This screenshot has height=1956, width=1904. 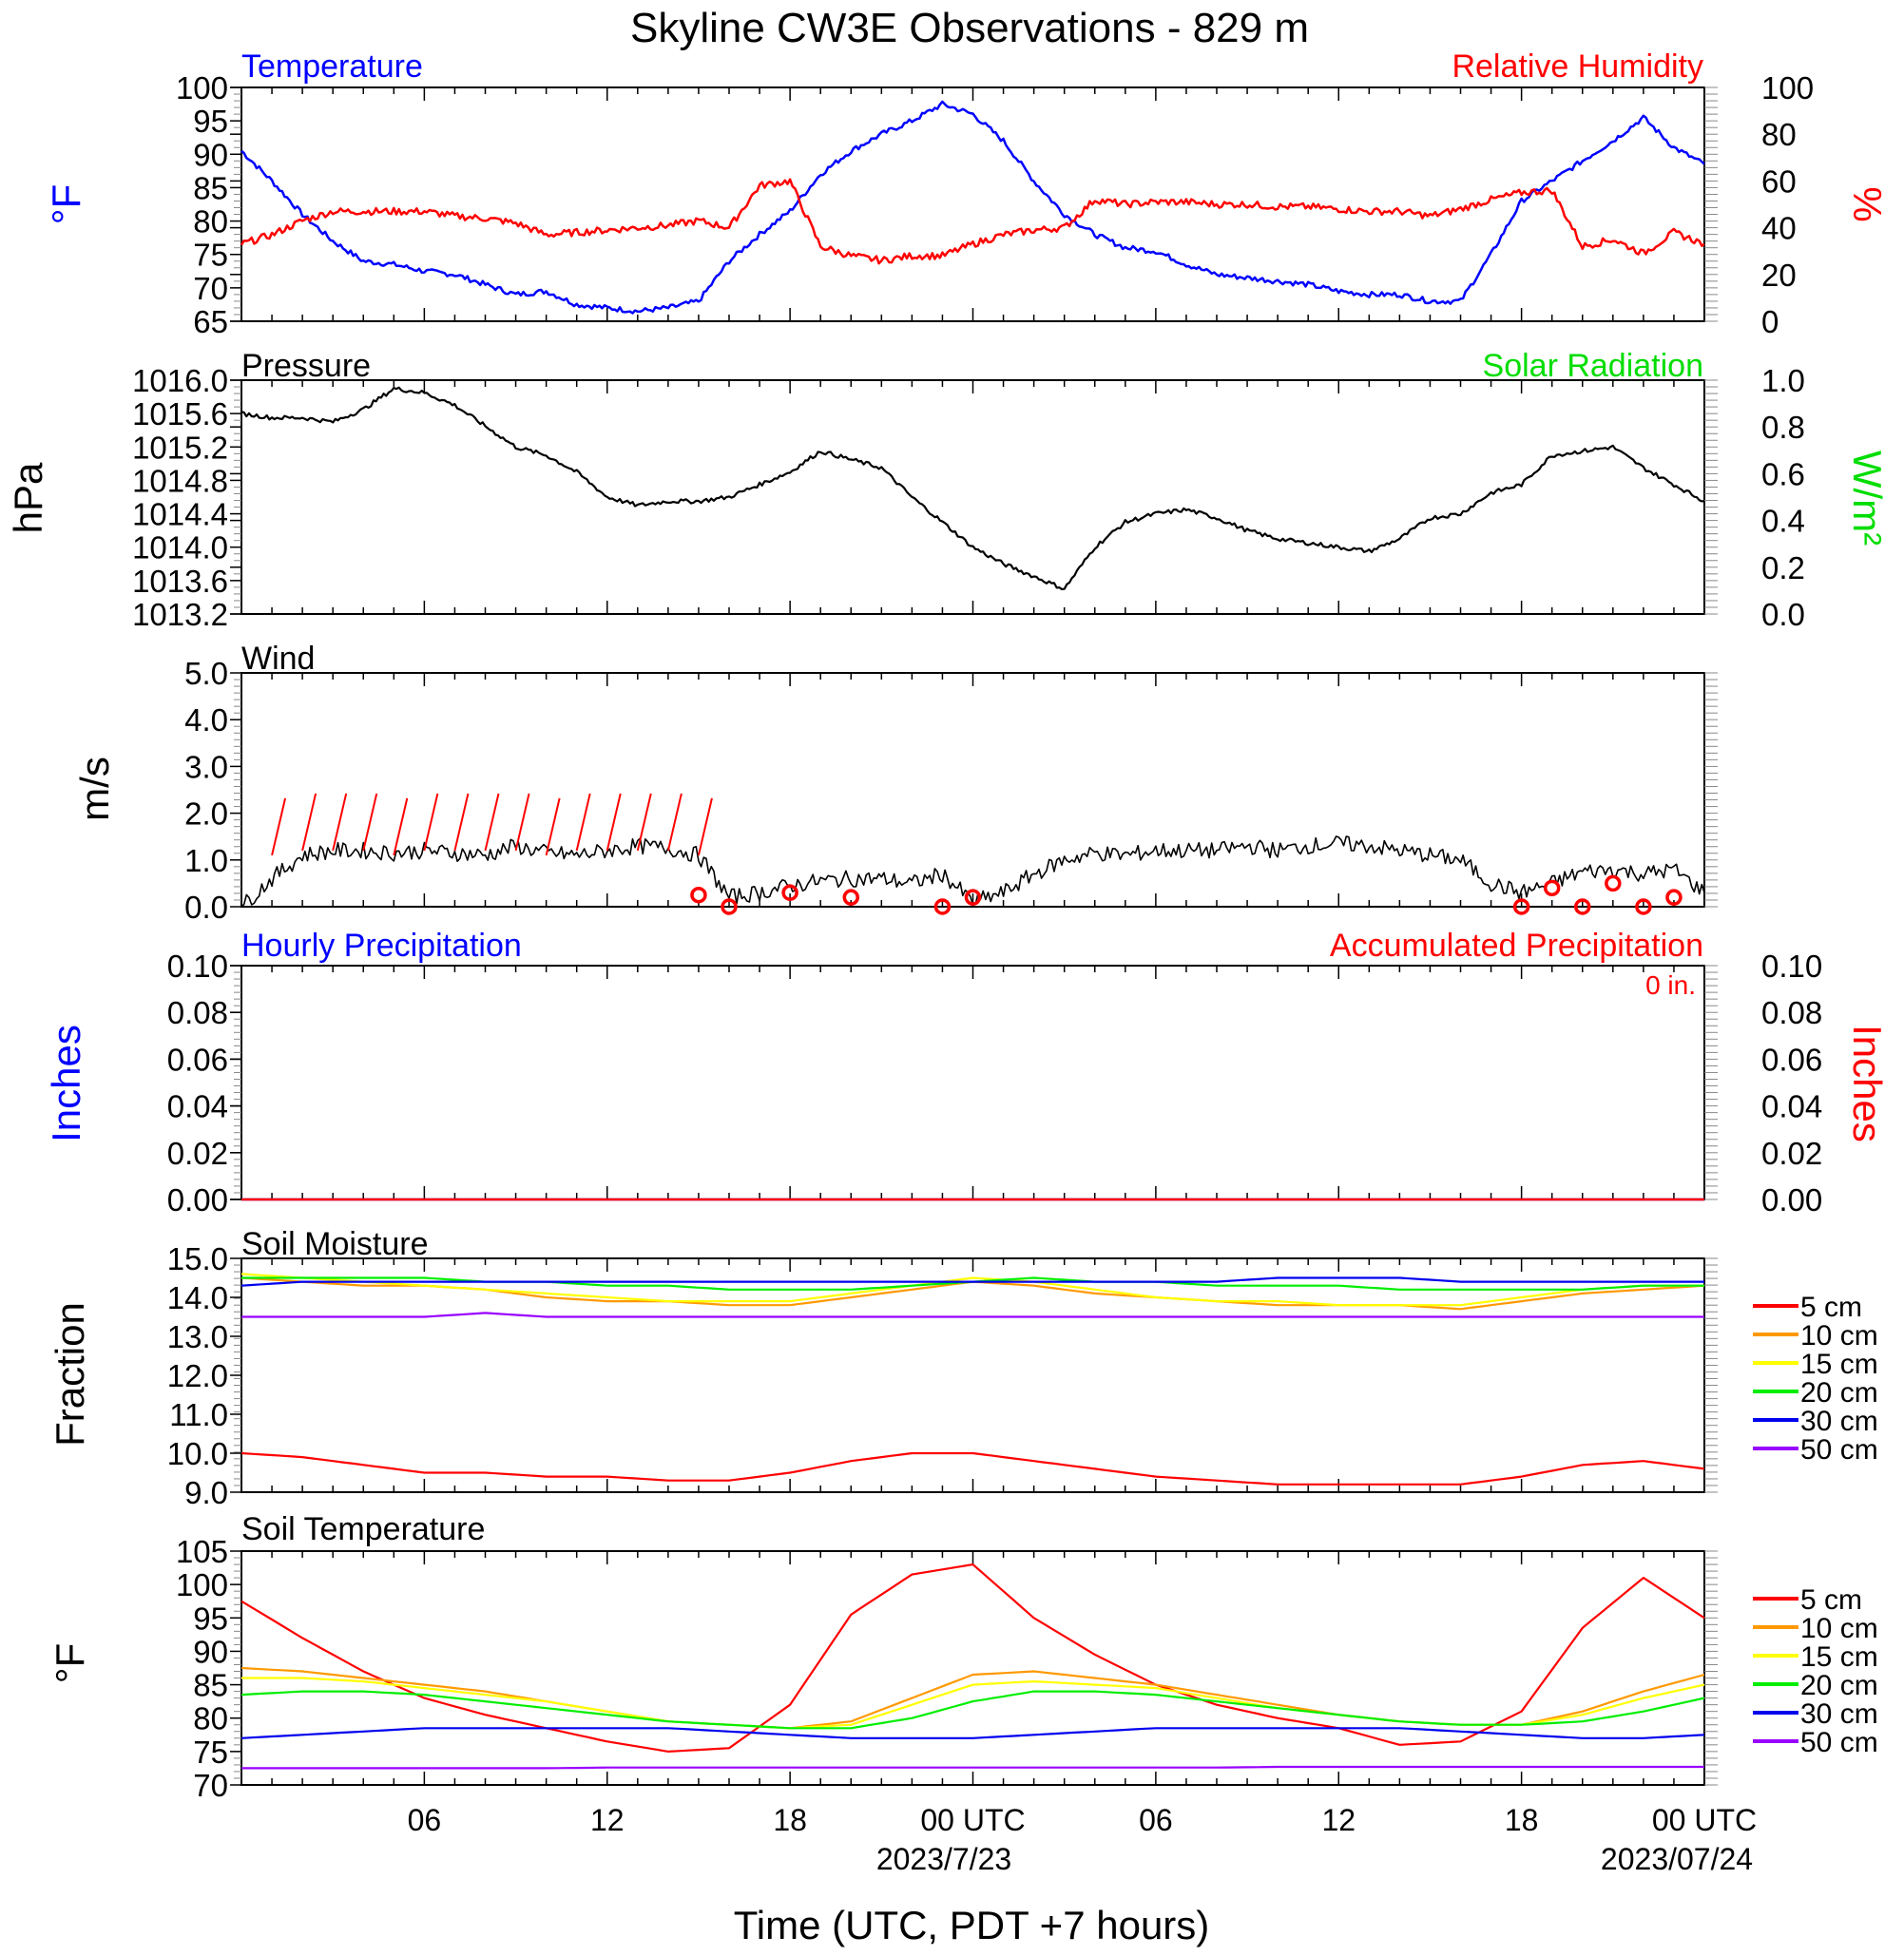 I want to click on soil-moisture-unit: Fraction, so click(x=70, y=1374).